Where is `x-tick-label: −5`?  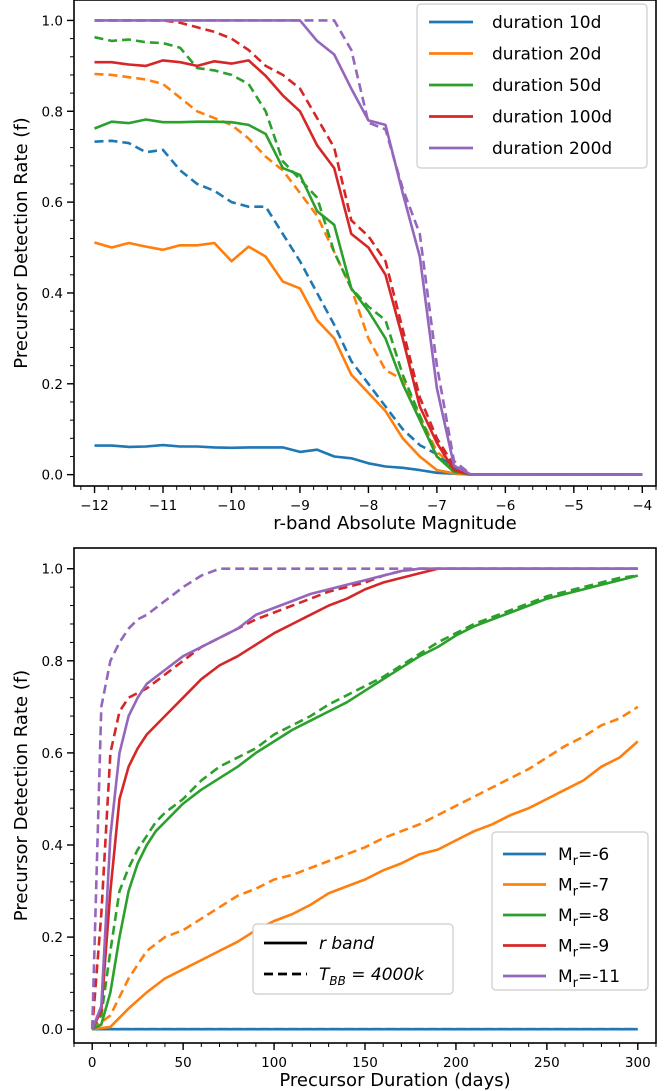
x-tick-label: −5 is located at coordinates (574, 506).